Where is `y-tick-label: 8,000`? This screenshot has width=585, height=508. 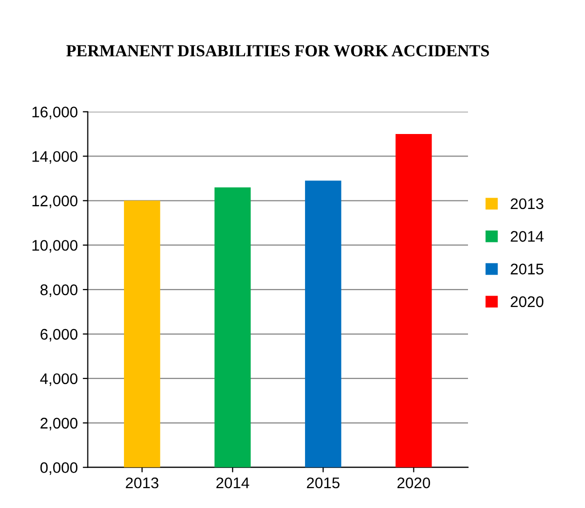 y-tick-label: 8,000 is located at coordinates (59, 291).